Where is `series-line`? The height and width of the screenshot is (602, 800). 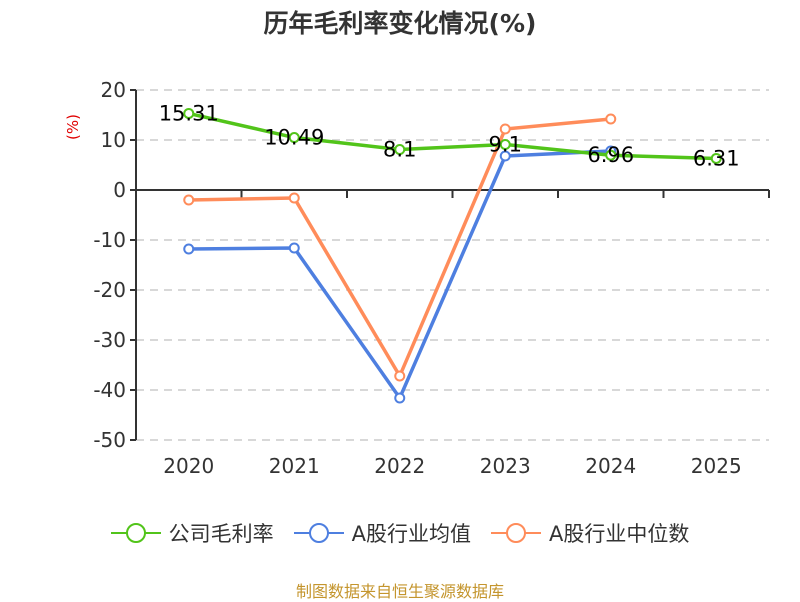
series-line is located at coordinates (452, 136).